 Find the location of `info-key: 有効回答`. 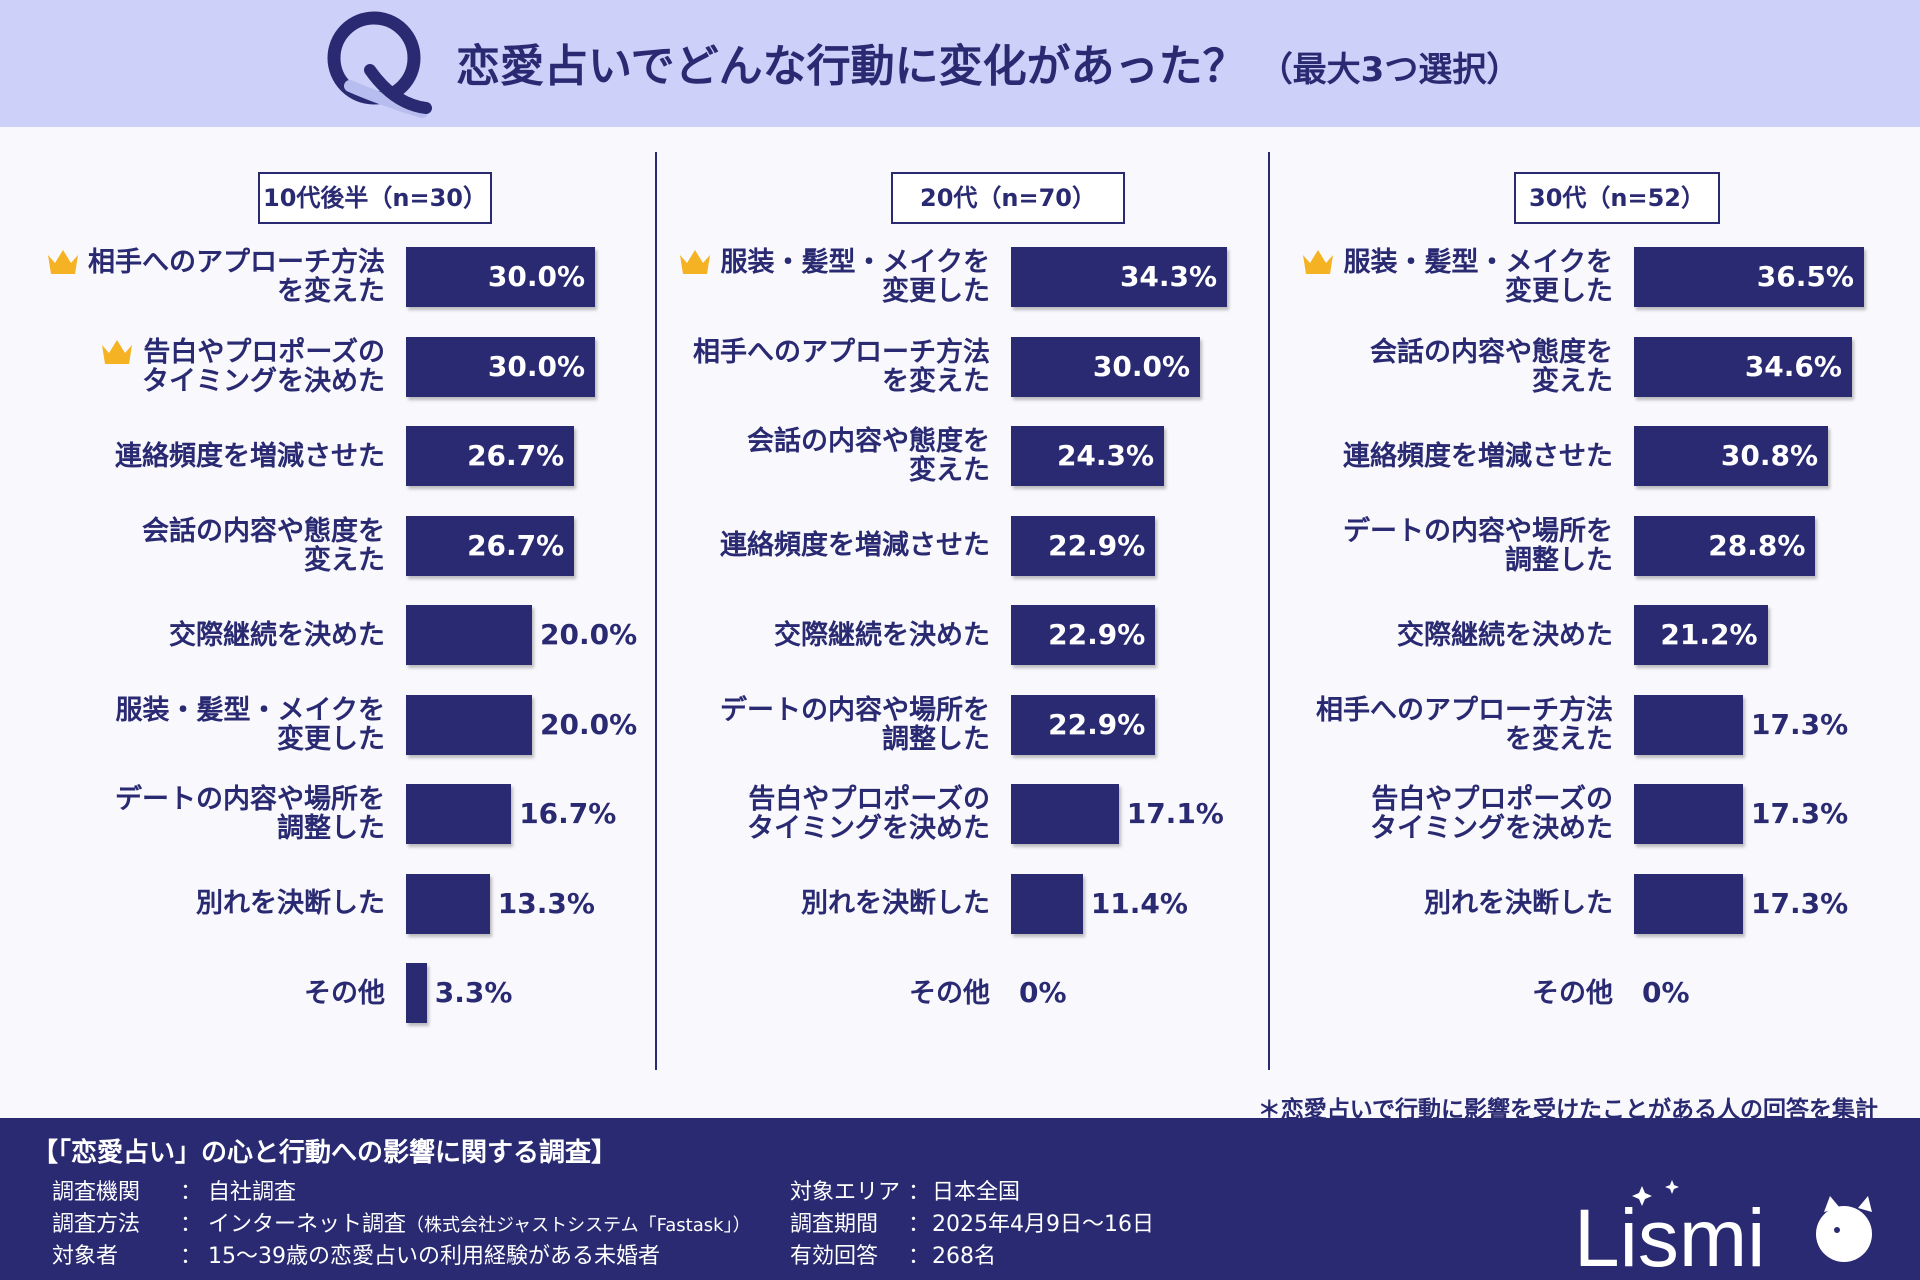

info-key: 有効回答 is located at coordinates (834, 1256).